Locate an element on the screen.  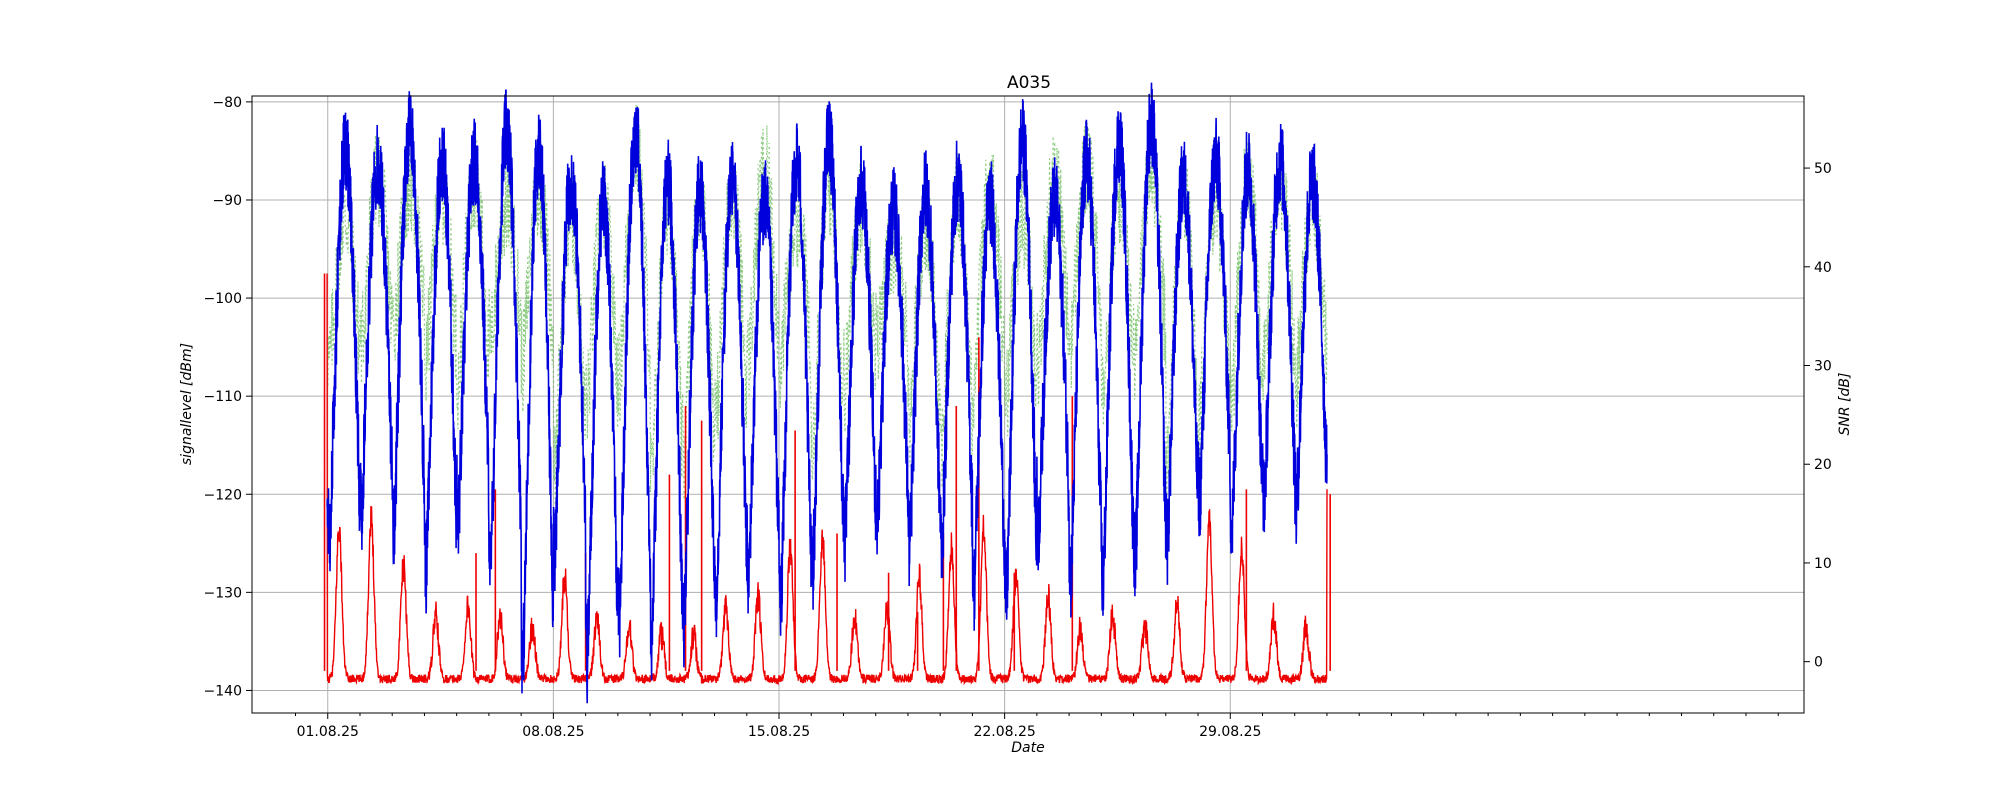
x-tick-label: 15.08.25 is located at coordinates (779, 732).